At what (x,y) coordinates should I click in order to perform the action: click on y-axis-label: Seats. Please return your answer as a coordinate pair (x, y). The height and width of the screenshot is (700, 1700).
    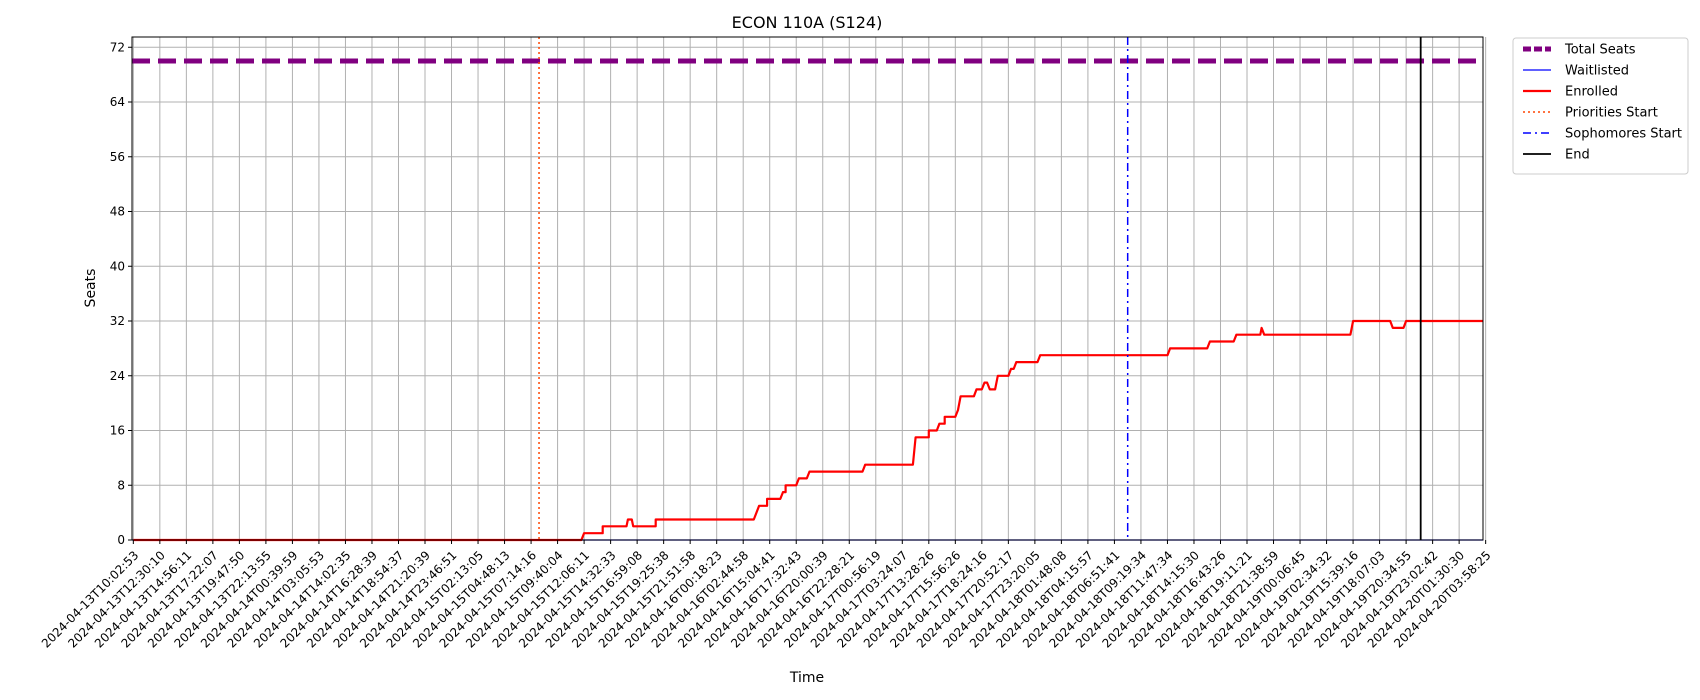
    Looking at the image, I should click on (91, 288).